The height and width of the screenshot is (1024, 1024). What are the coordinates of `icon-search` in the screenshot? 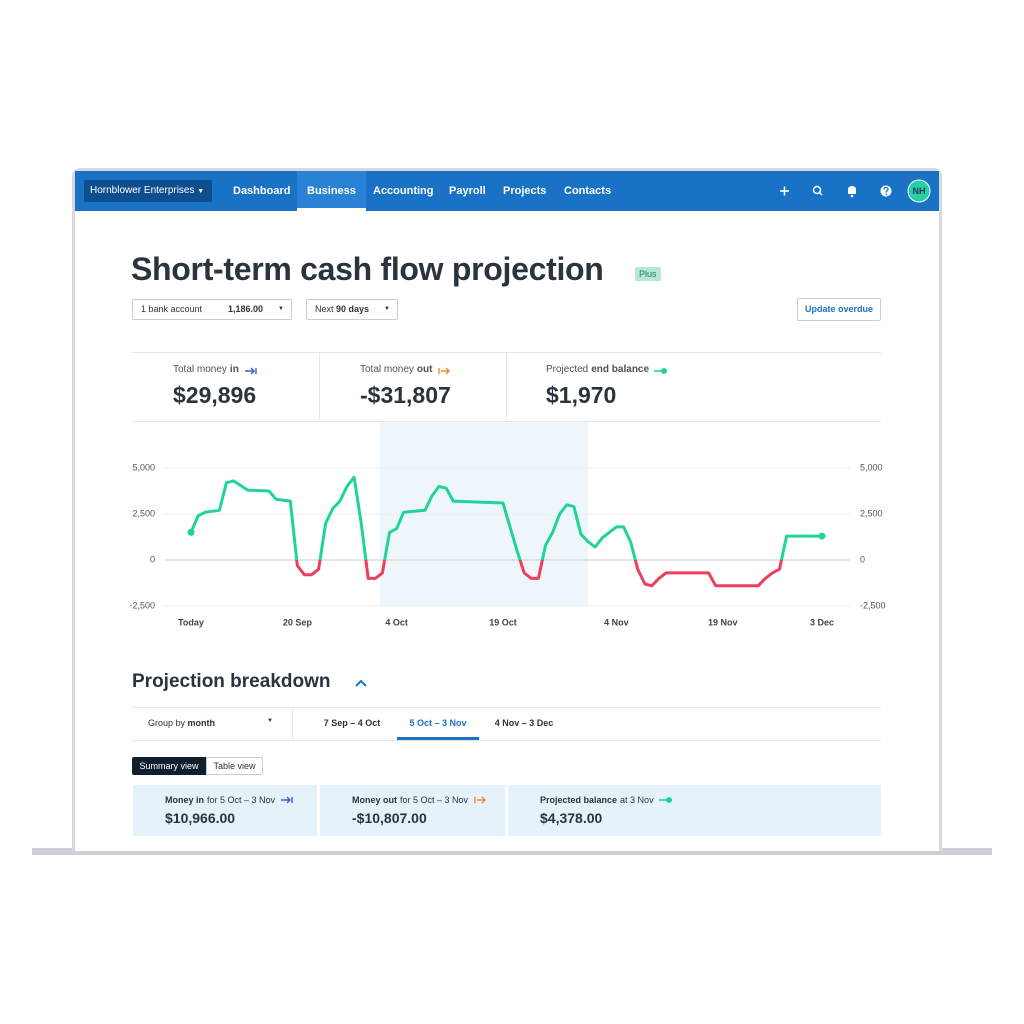 It's located at (817, 190).